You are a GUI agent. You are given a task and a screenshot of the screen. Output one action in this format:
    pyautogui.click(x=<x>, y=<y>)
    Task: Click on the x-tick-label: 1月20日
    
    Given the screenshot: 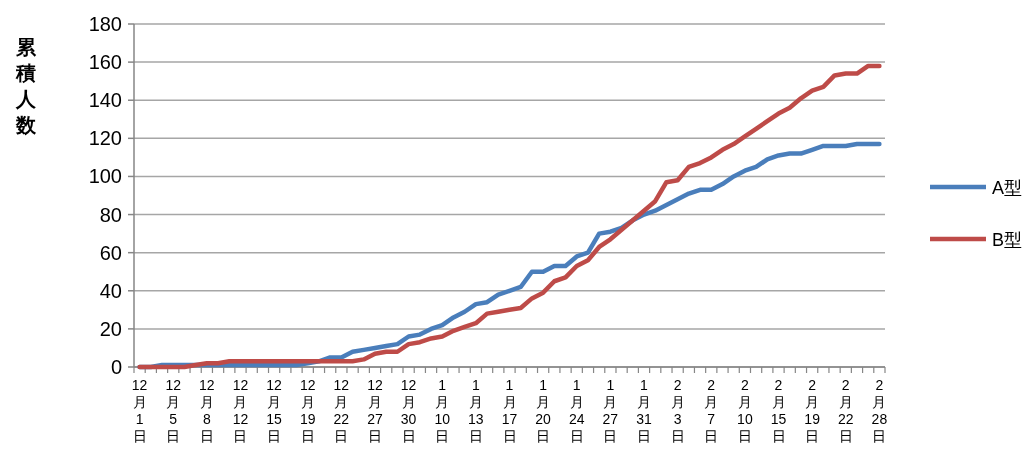 What is the action you would take?
    pyautogui.click(x=543, y=410)
    